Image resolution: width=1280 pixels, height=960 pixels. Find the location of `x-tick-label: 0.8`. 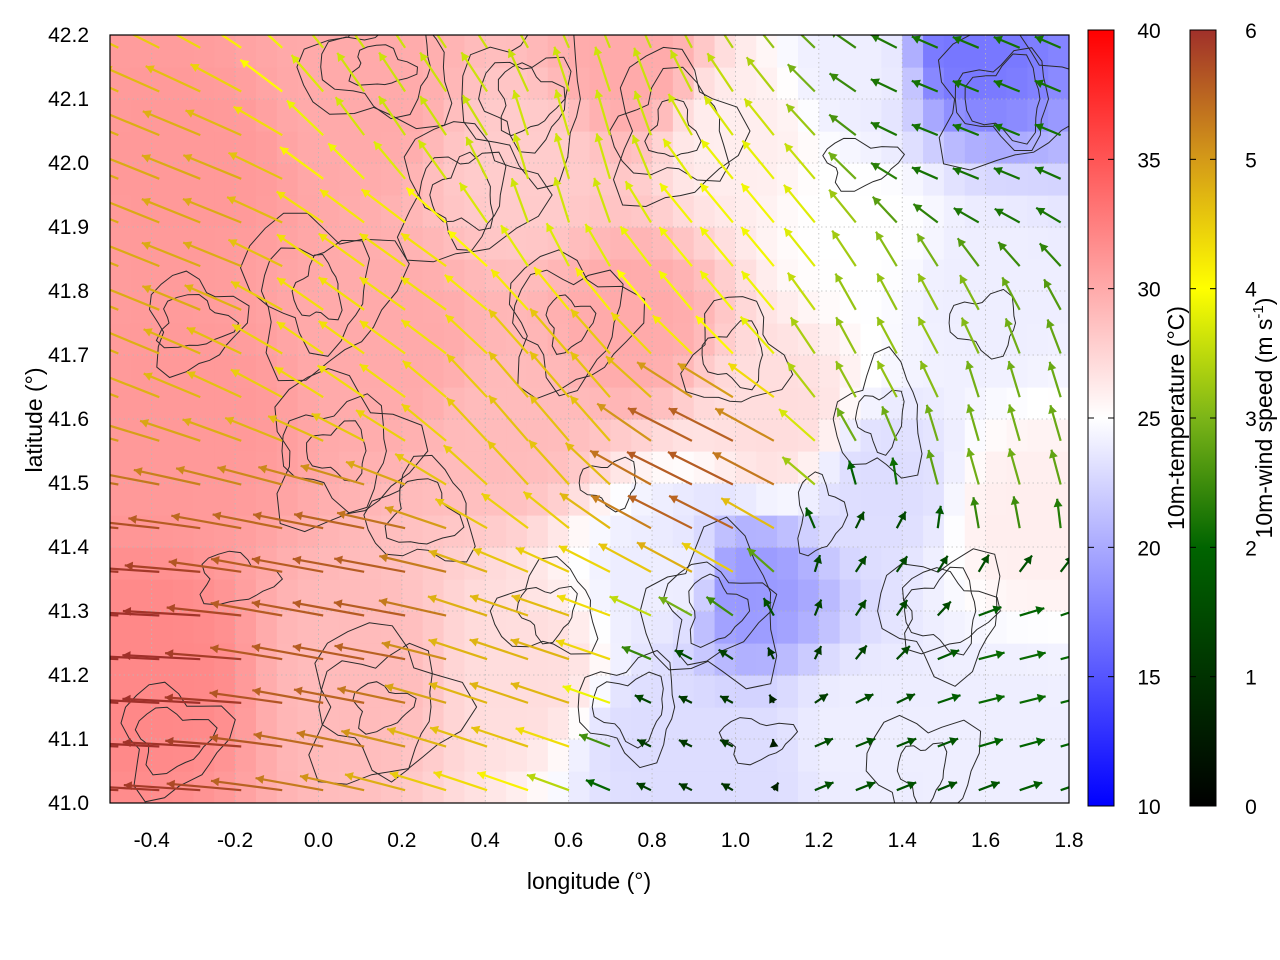

x-tick-label: 0.8 is located at coordinates (651, 840).